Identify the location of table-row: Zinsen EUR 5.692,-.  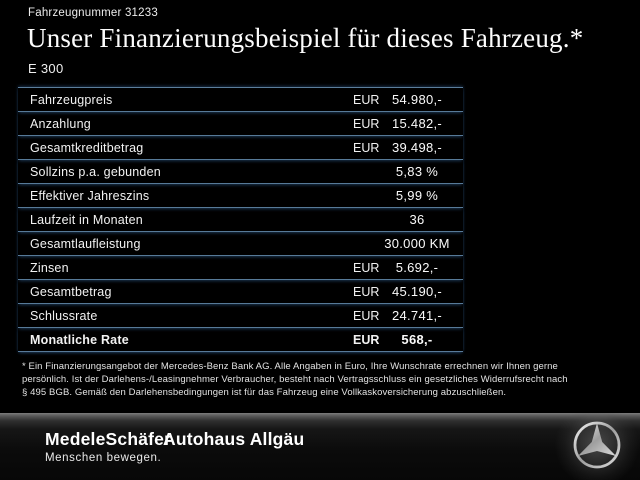
(240, 268).